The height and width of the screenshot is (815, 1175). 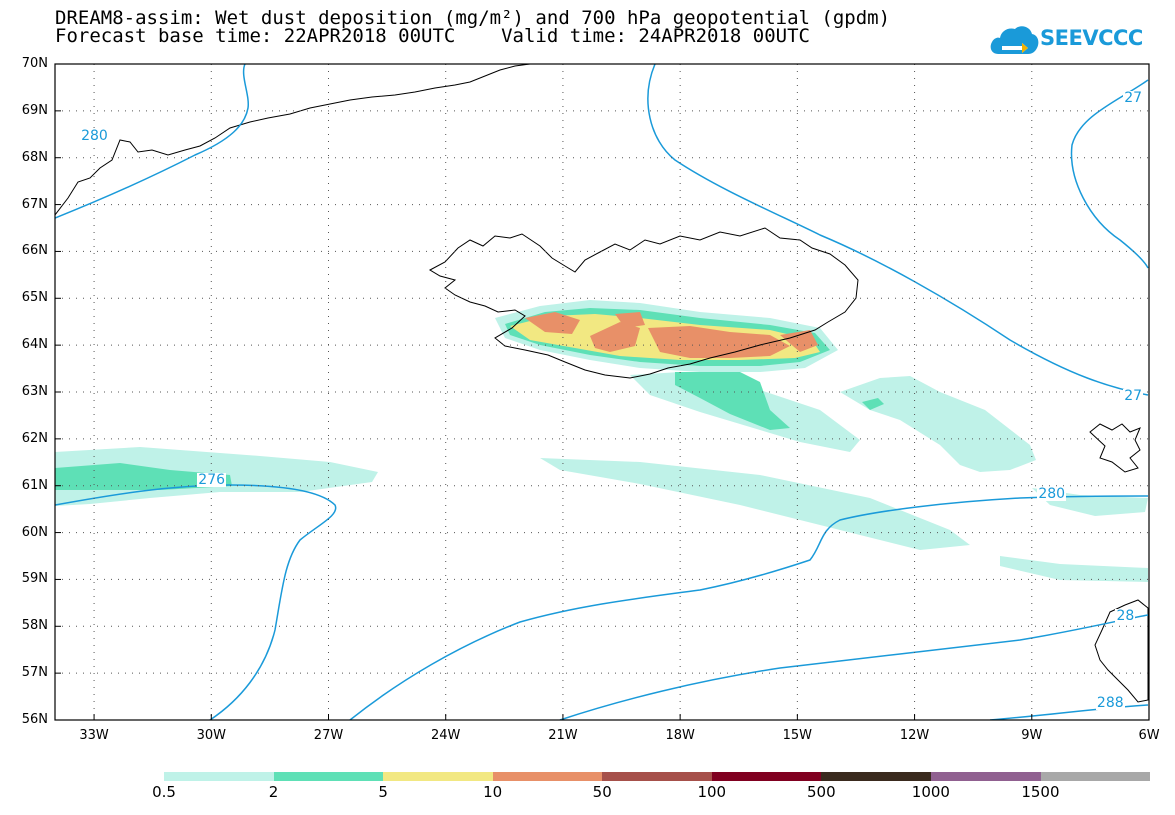 What do you see at coordinates (34, 626) in the screenshot?
I see `lat-label: 58N` at bounding box center [34, 626].